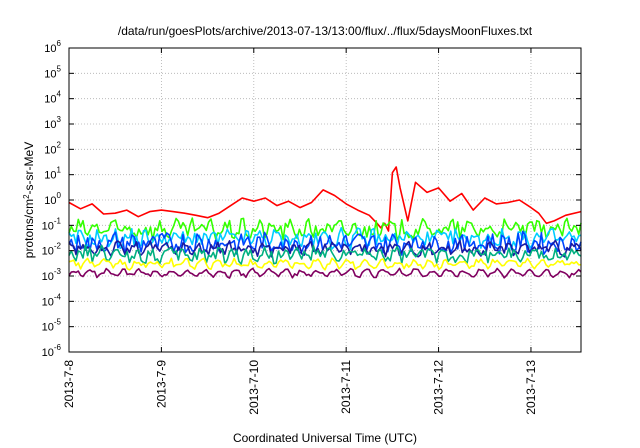 The image size is (640, 448). I want to click on x-tick-label: 2013-7-8, so click(69, 384).